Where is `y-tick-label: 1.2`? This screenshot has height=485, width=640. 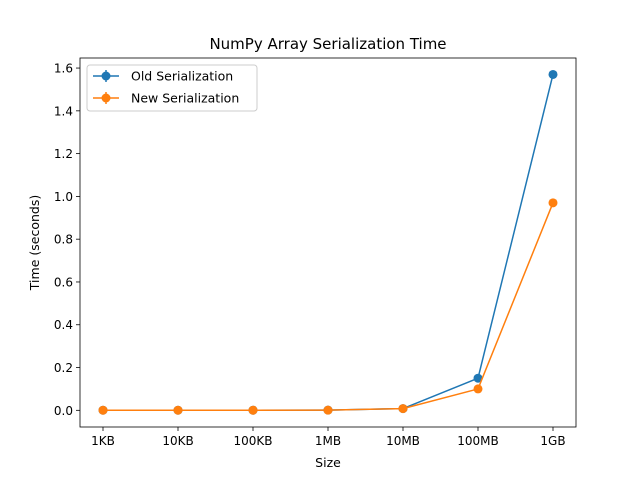
y-tick-label: 1.2 is located at coordinates (63, 154).